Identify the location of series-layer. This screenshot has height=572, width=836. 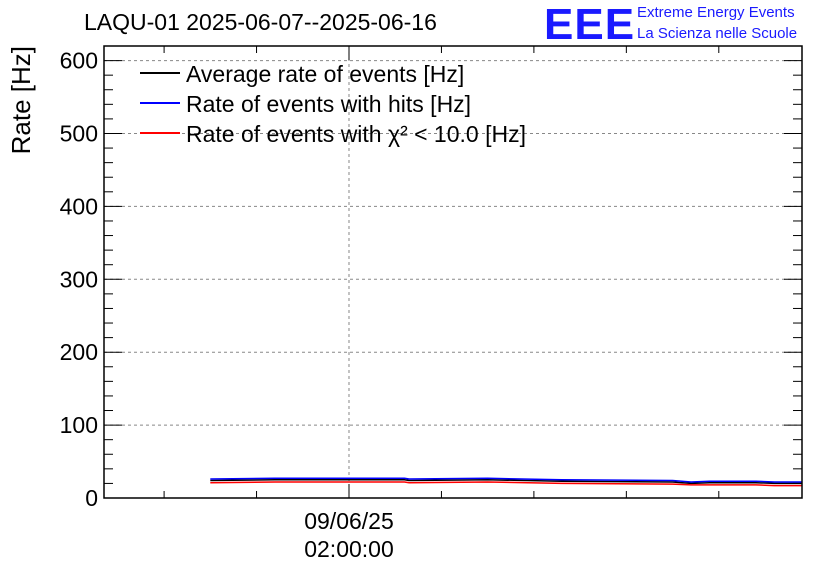
(506, 482).